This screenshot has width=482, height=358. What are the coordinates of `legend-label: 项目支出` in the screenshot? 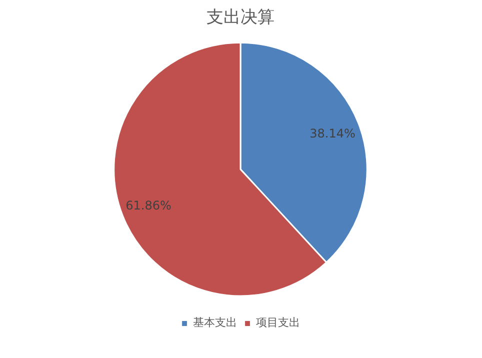 It's located at (278, 322).